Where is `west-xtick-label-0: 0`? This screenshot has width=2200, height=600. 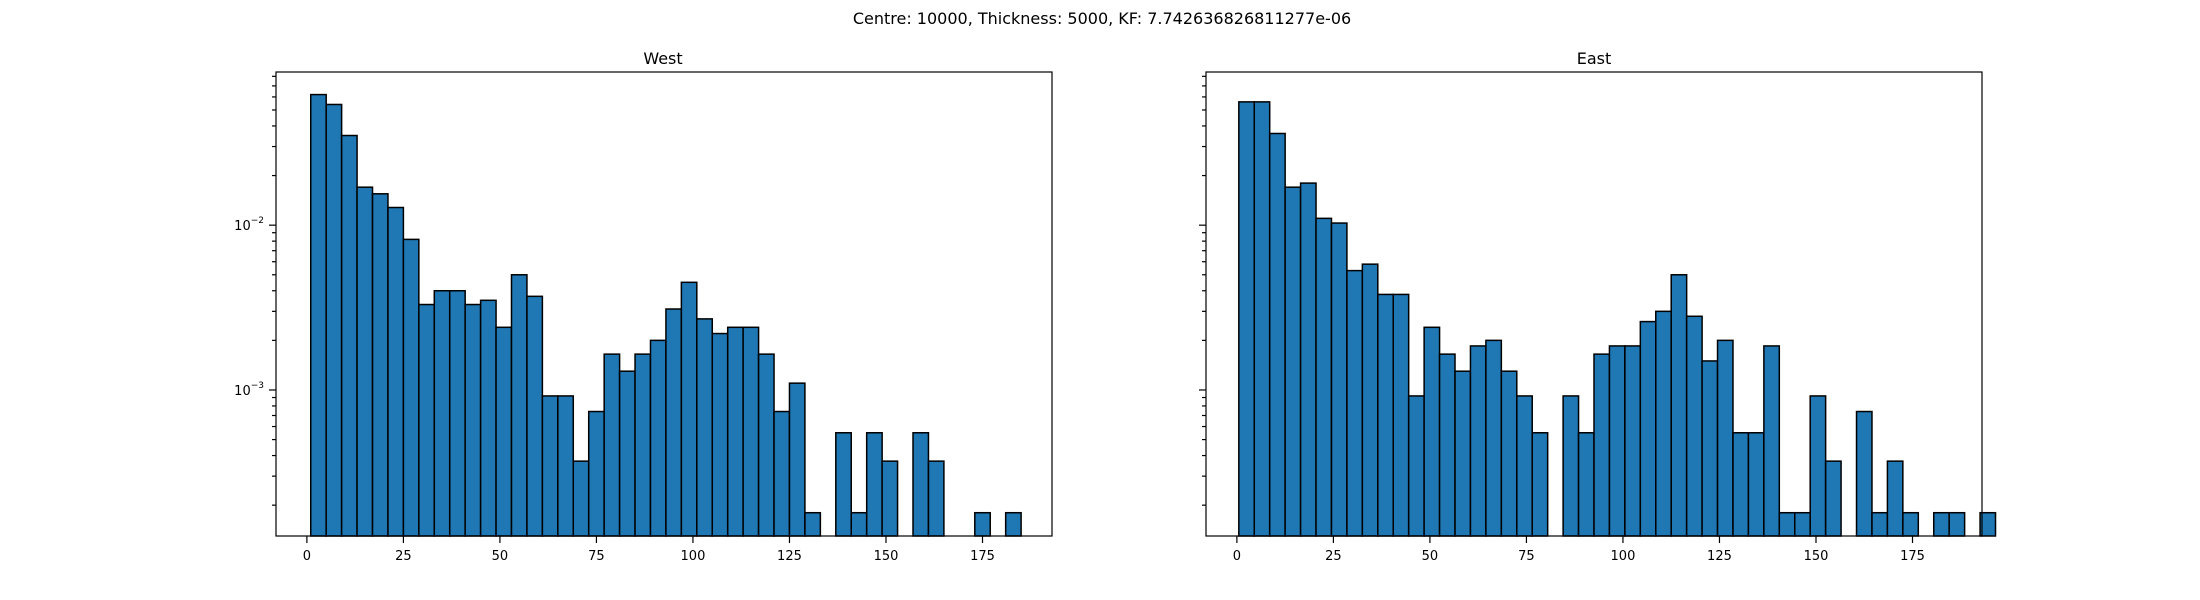
west-xtick-label-0: 0 is located at coordinates (307, 556).